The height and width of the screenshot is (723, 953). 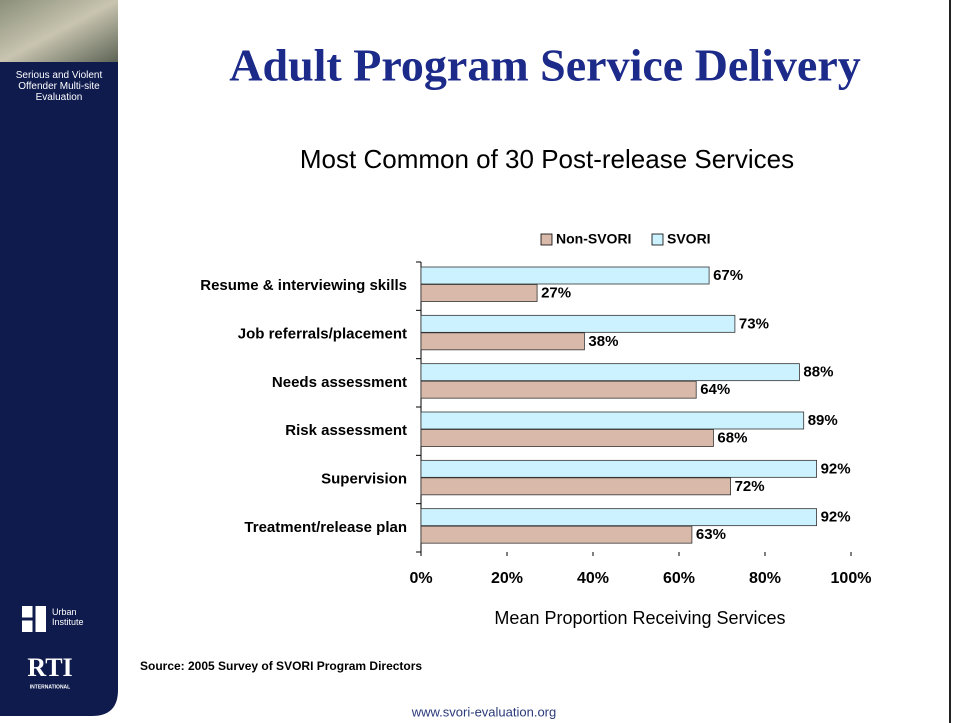 What do you see at coordinates (593, 239) in the screenshot?
I see `legend-label: Non-SVORI` at bounding box center [593, 239].